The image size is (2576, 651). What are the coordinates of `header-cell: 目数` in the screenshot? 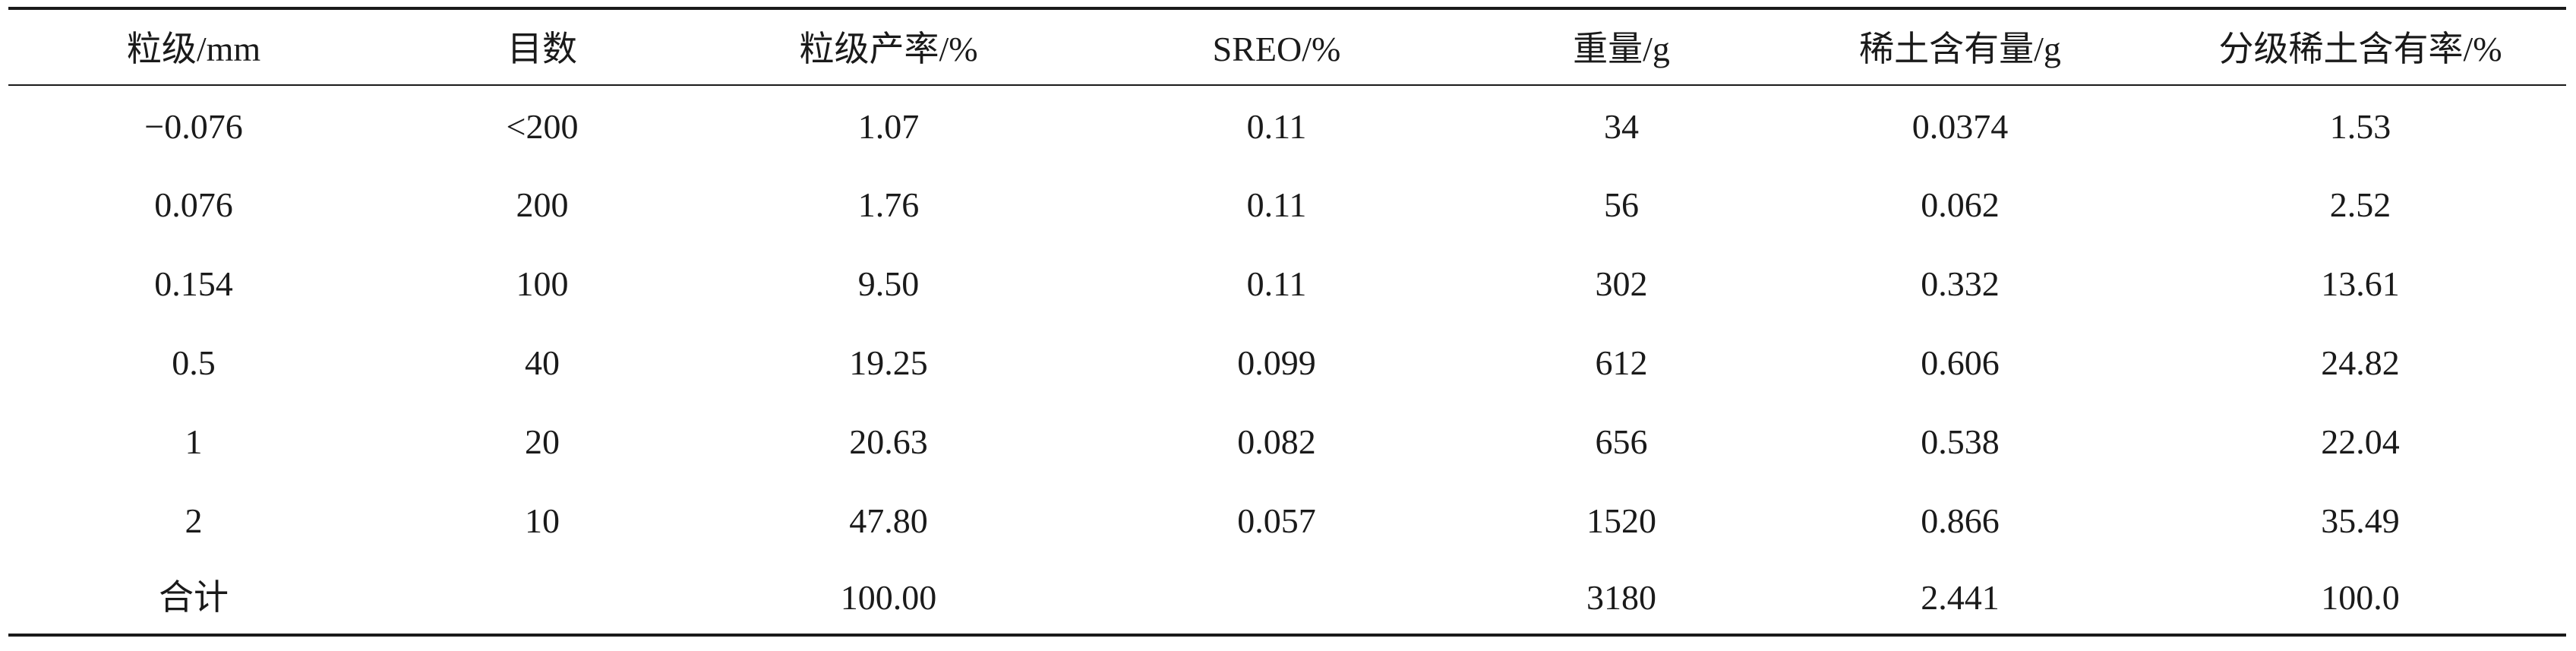 It's located at (542, 49).